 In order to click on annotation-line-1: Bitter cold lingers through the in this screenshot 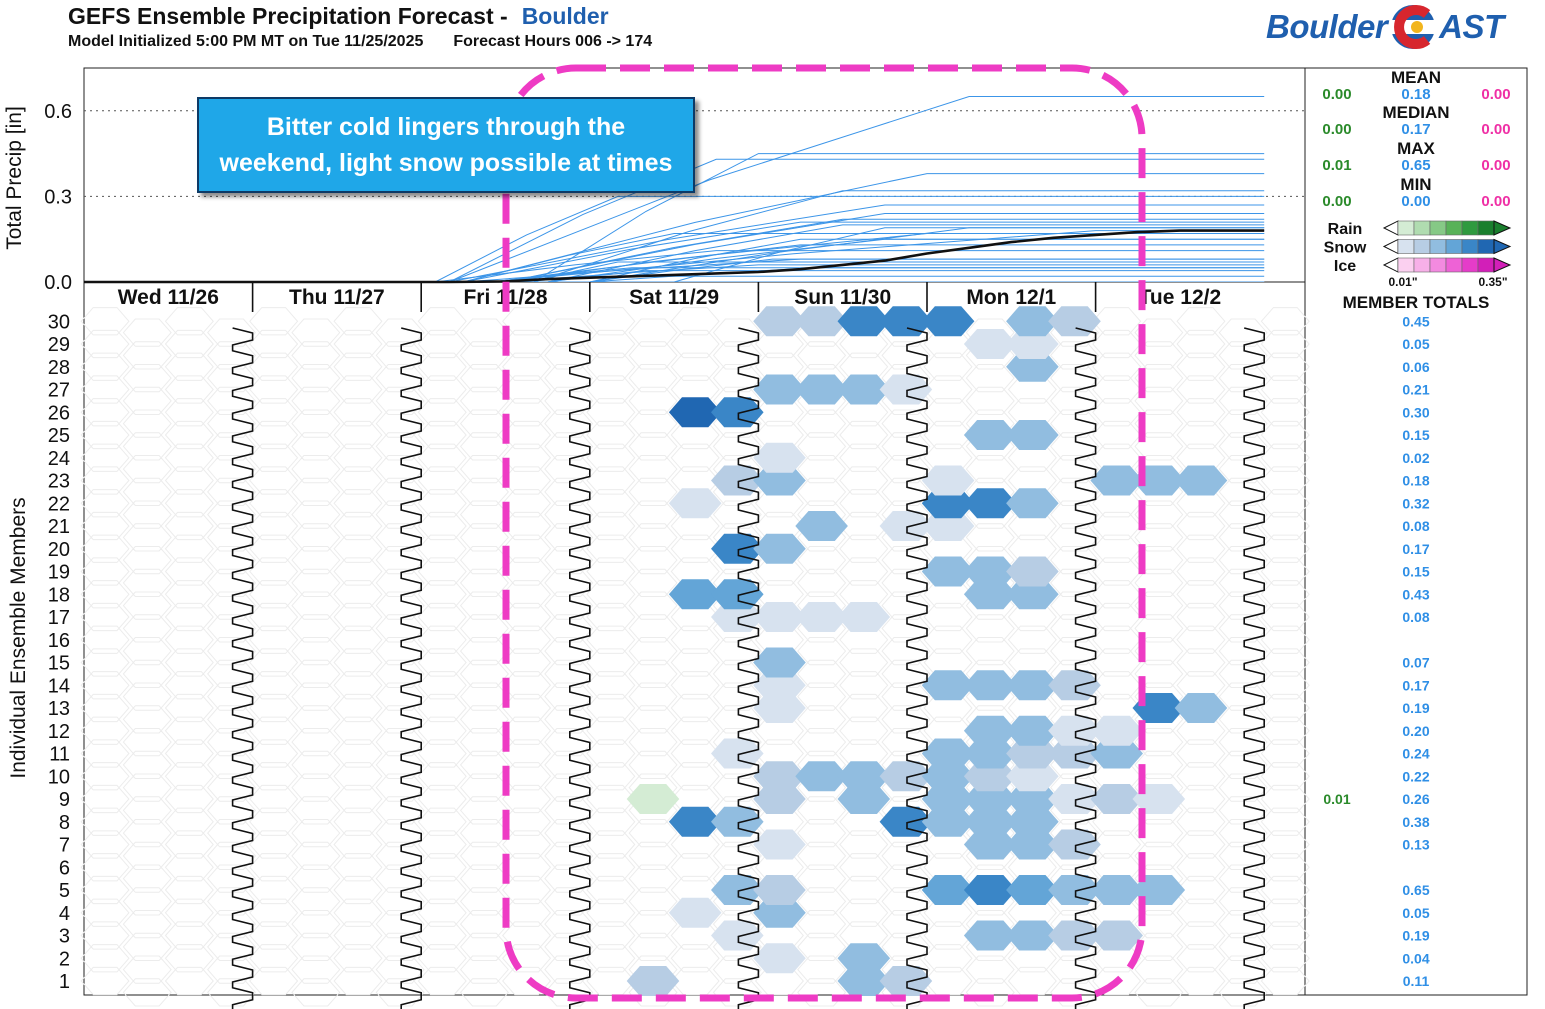, I will do `click(446, 127)`.